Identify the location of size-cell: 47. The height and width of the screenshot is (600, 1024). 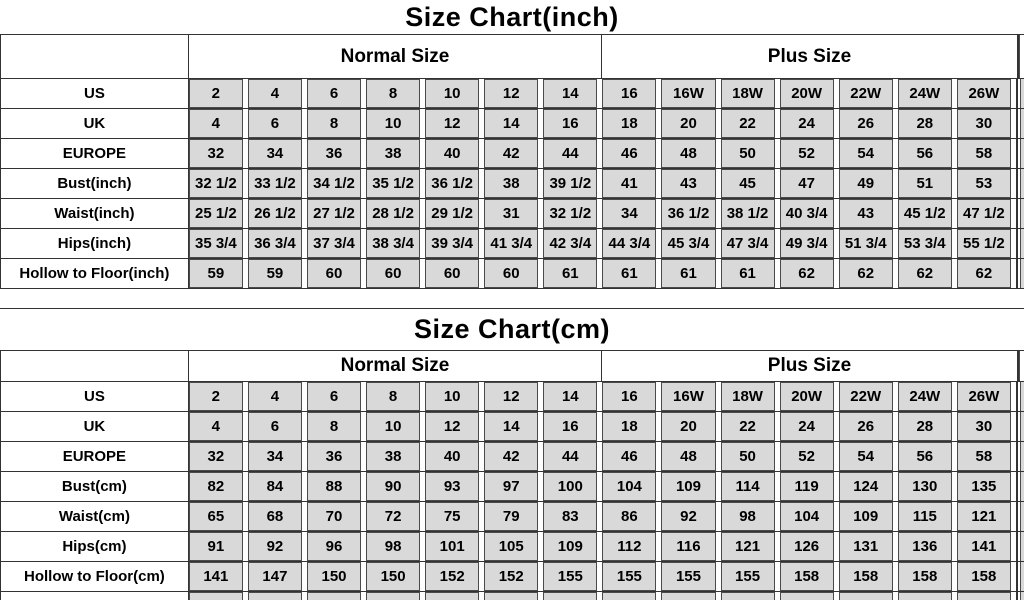
(806, 183).